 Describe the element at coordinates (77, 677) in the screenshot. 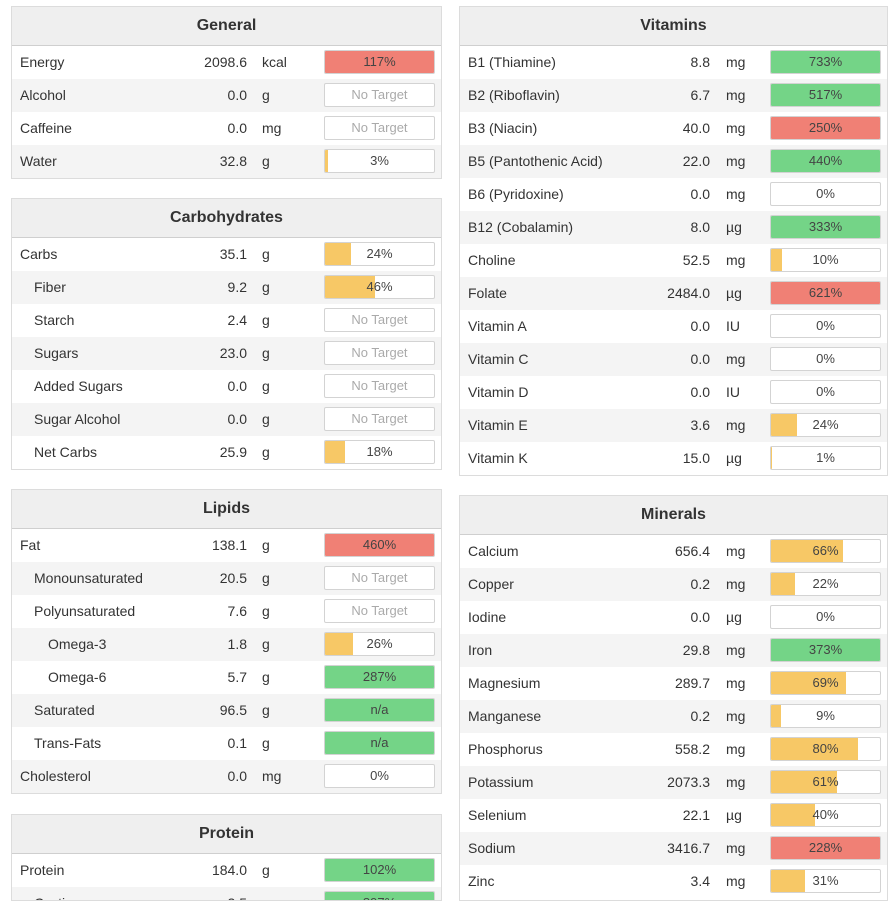

I see `nutrient-name: Omega-6` at that location.